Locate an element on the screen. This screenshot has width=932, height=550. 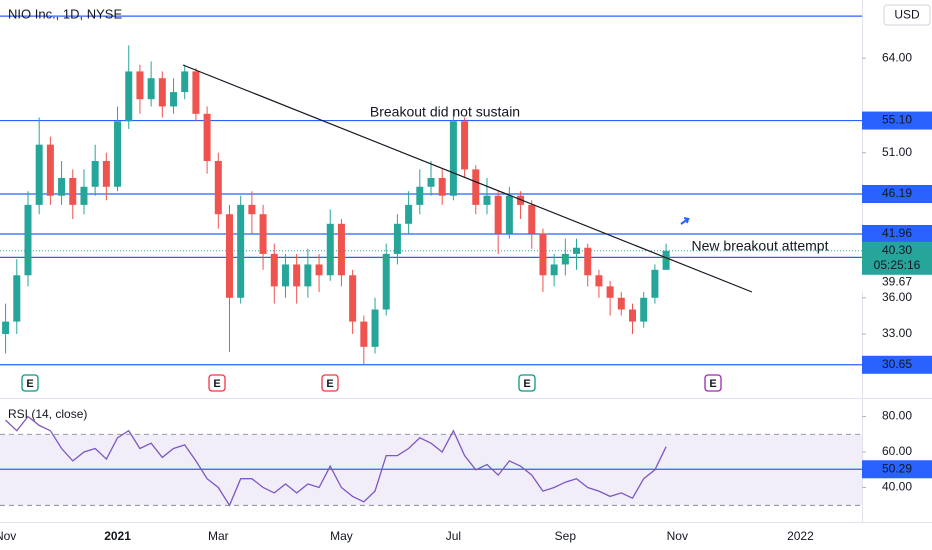
price-label: 39.67 is located at coordinates (897, 282).